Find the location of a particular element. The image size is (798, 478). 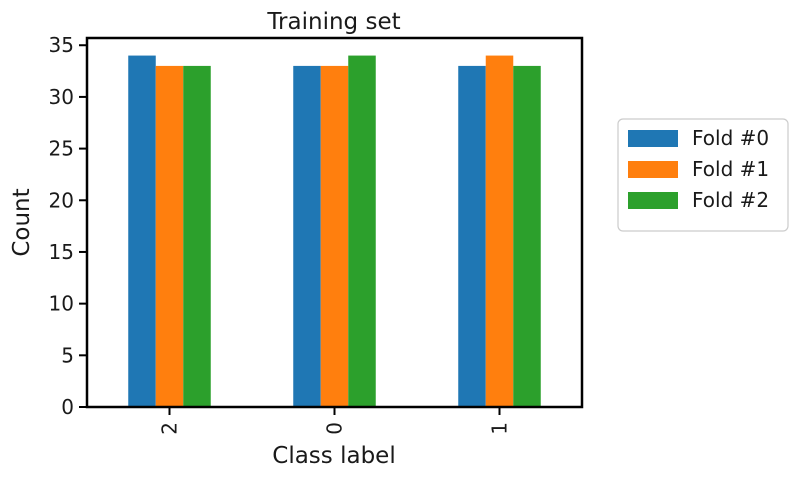

y-tick-label: 30 is located at coordinates (61, 97).